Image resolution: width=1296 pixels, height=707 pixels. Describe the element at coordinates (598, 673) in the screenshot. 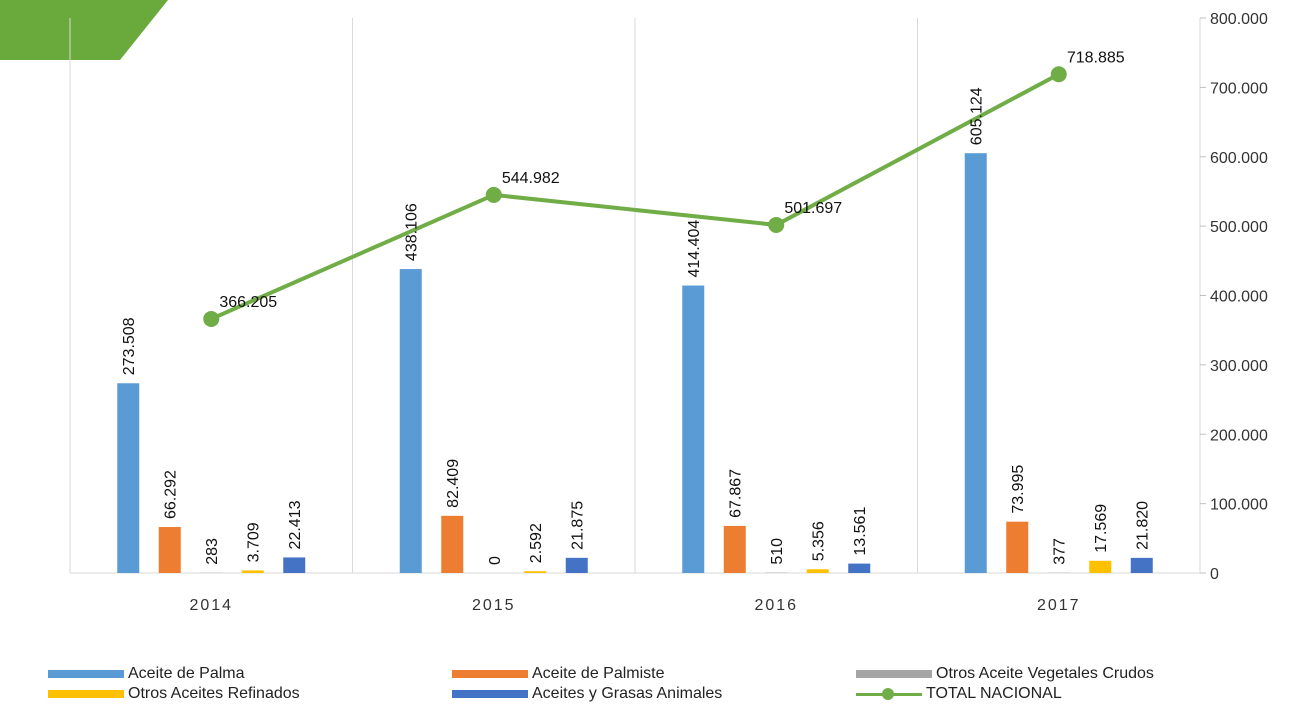

I see `legend-label: Aceite de Palmiste` at that location.